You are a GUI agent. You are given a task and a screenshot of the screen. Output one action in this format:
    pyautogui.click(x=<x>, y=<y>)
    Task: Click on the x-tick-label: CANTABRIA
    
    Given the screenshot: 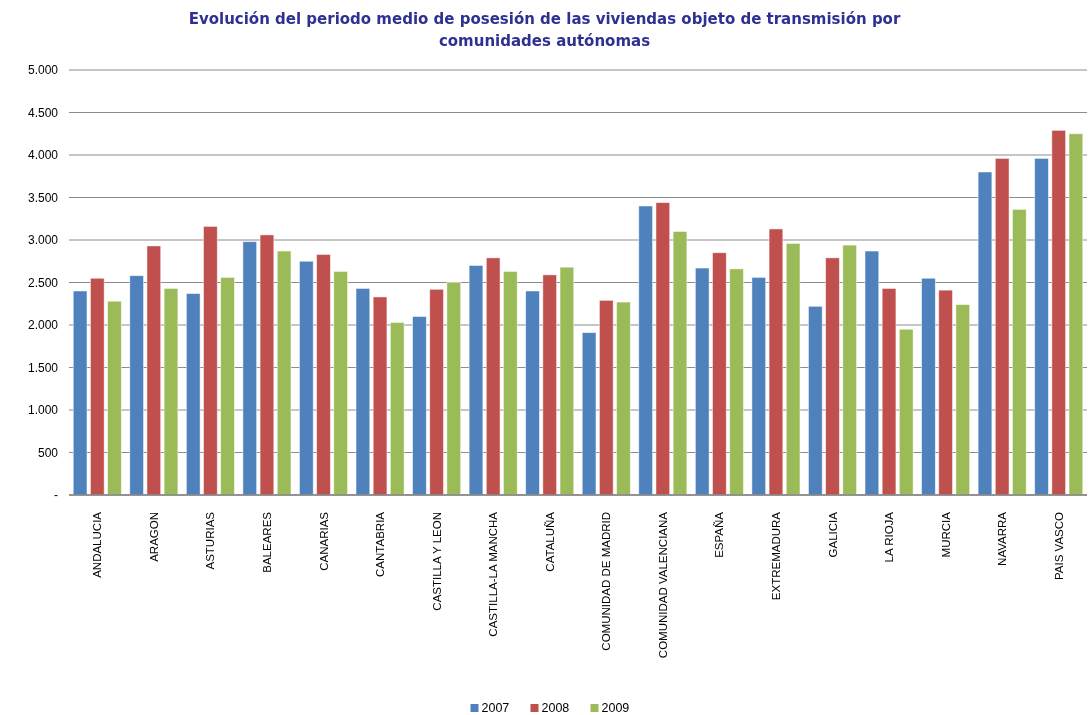 What is the action you would take?
    pyautogui.click(x=380, y=544)
    